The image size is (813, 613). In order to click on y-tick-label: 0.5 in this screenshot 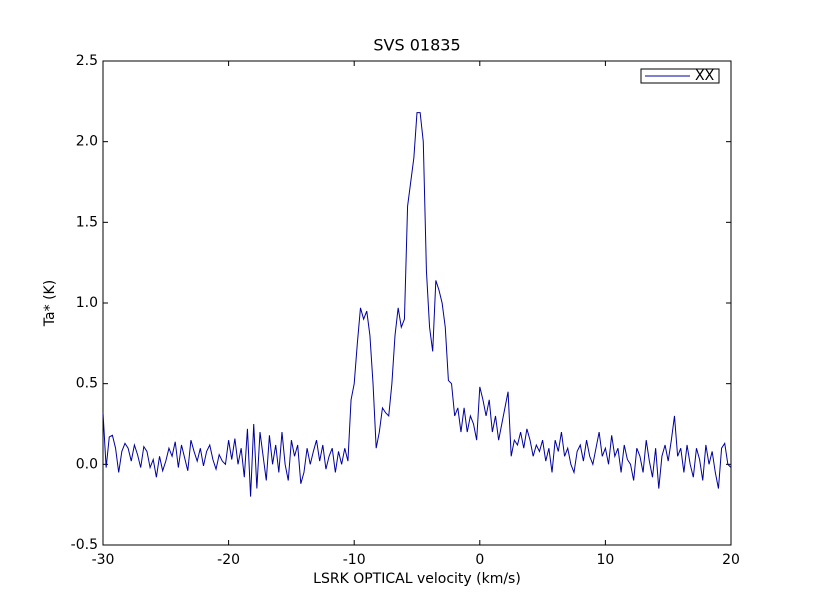, I will do `click(87, 384)`.